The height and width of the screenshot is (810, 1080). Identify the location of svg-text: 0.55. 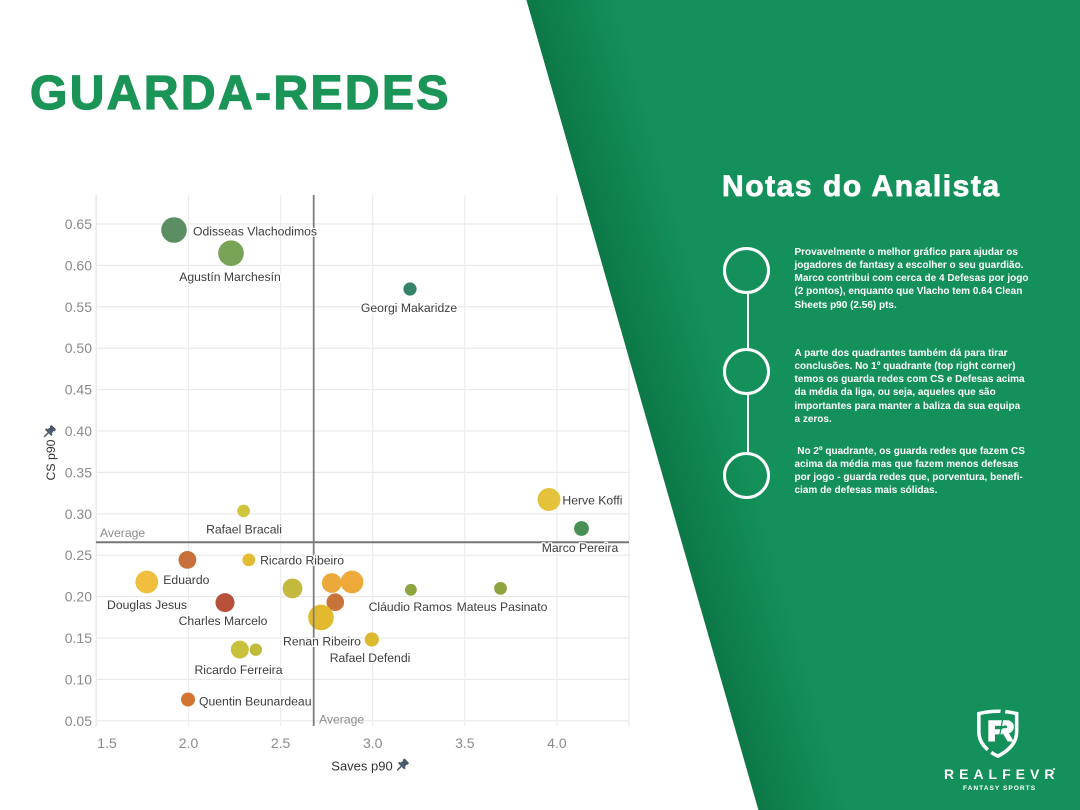
(78, 307).